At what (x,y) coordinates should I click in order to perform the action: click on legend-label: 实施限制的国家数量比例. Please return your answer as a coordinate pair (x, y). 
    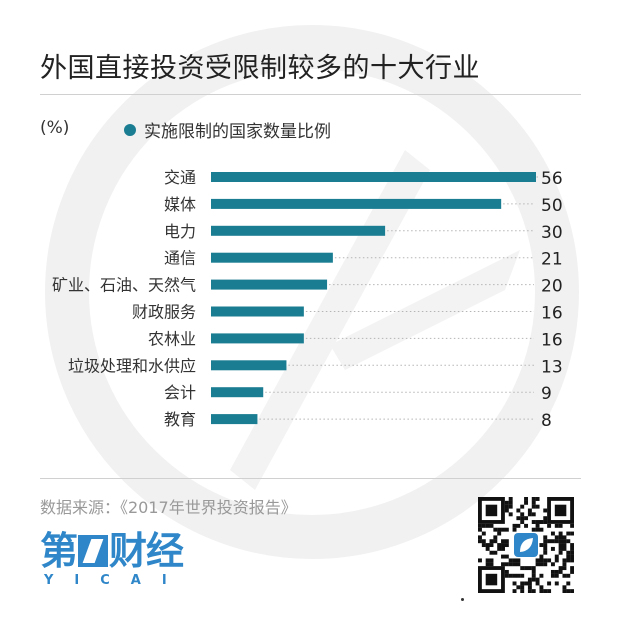
    Looking at the image, I should click on (237, 132).